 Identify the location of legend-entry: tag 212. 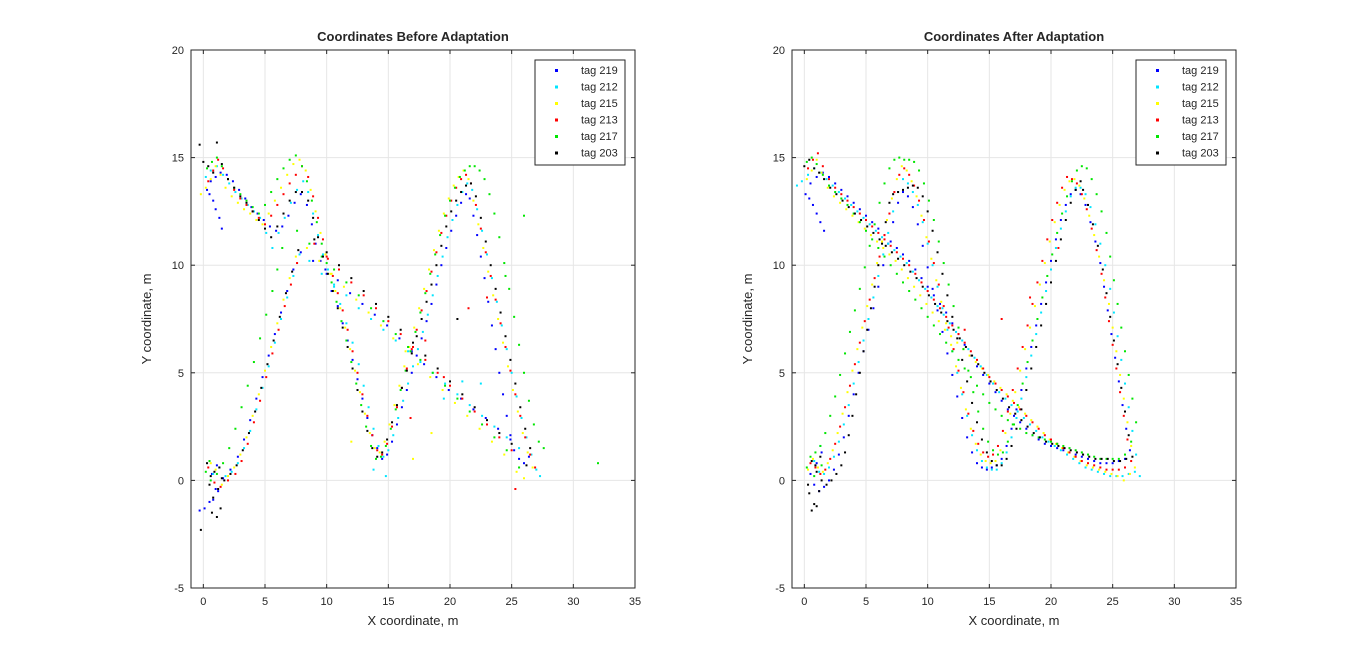
(599, 88).